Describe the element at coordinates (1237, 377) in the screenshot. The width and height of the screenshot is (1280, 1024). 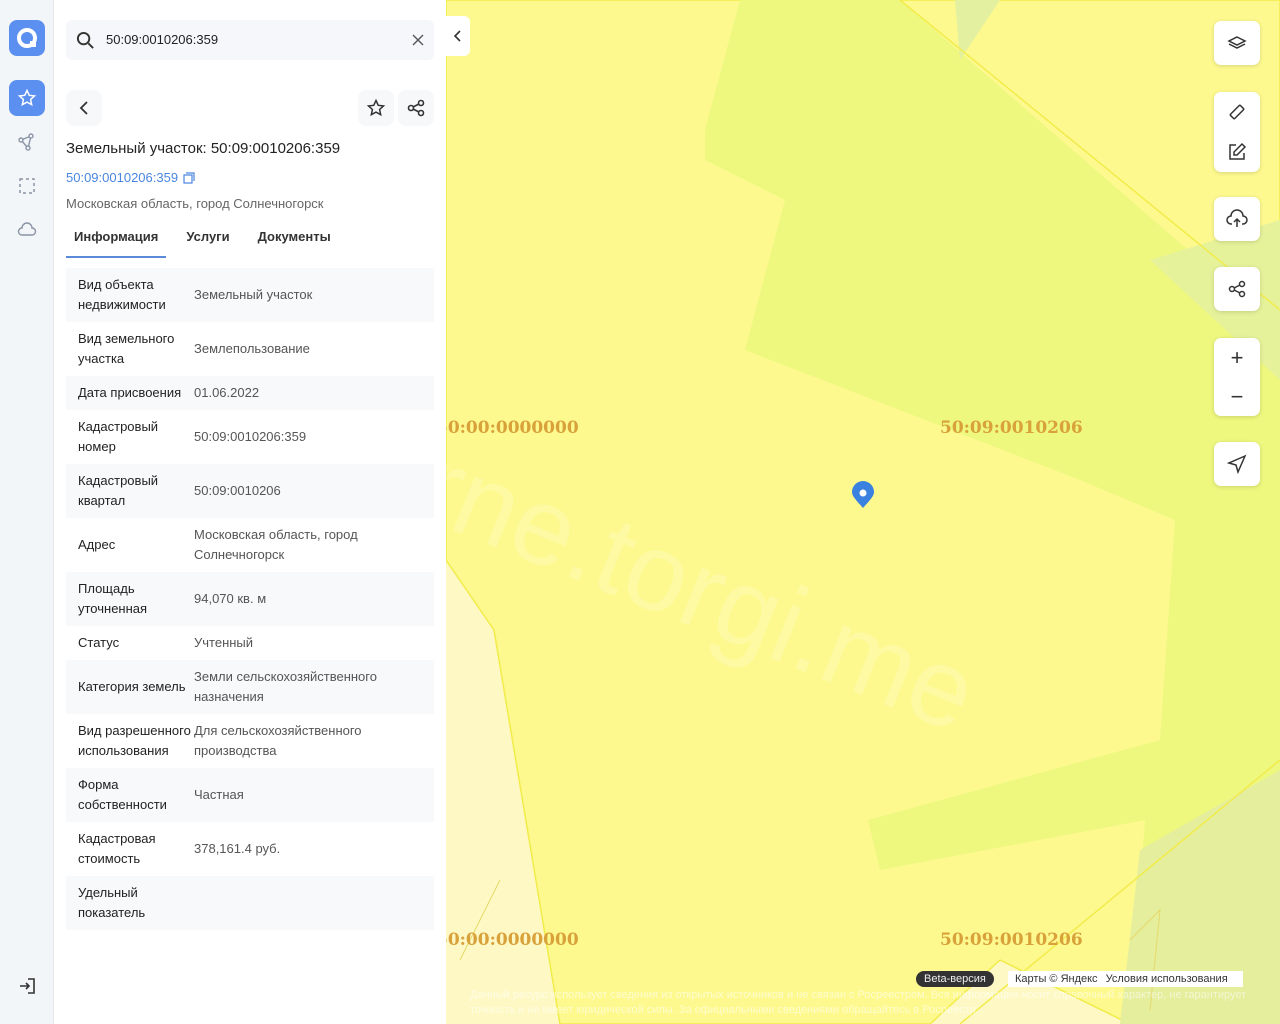
I see `zoom-controls: + −` at that location.